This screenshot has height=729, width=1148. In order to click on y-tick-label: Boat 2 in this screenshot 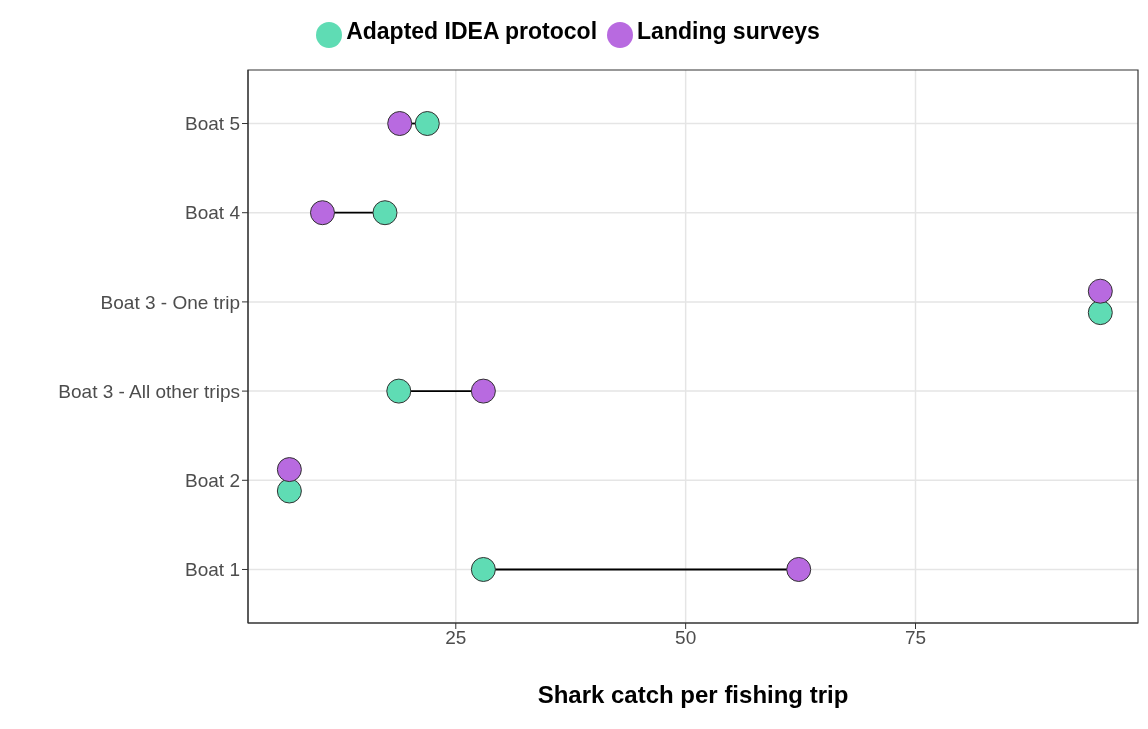, I will do `click(212, 481)`.